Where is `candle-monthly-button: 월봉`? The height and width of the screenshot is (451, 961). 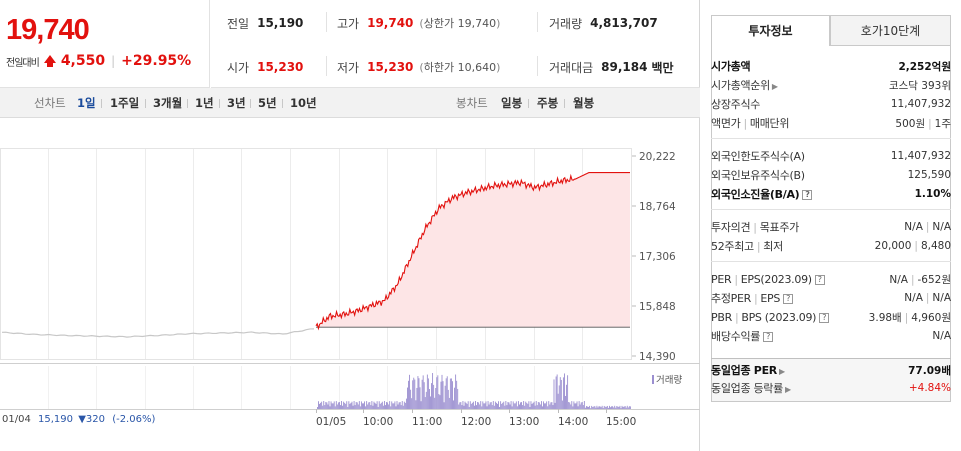 candle-monthly-button: 월봉 is located at coordinates (584, 103).